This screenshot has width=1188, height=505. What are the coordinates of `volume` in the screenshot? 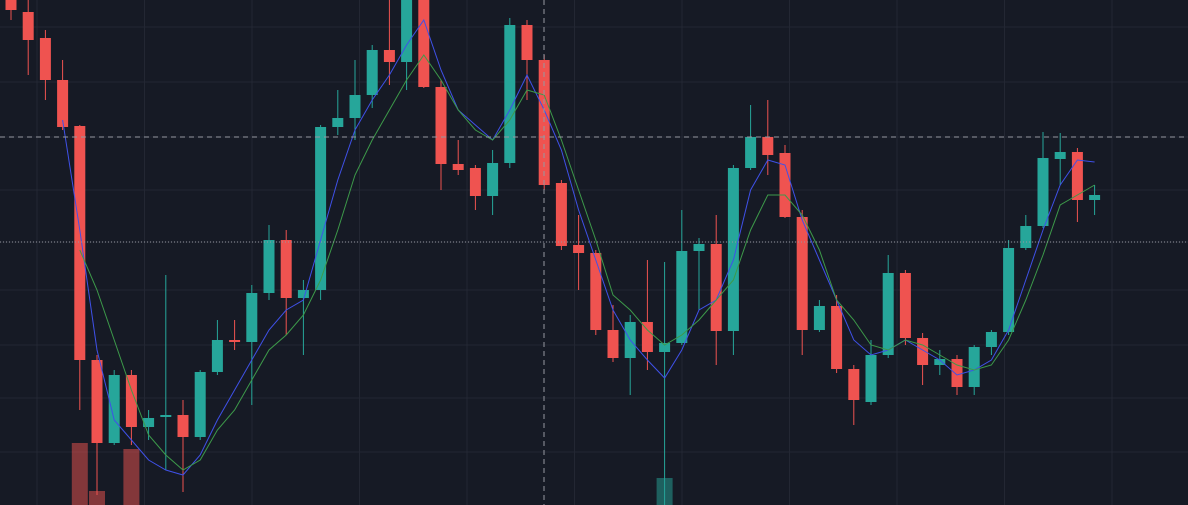 It's located at (372, 474).